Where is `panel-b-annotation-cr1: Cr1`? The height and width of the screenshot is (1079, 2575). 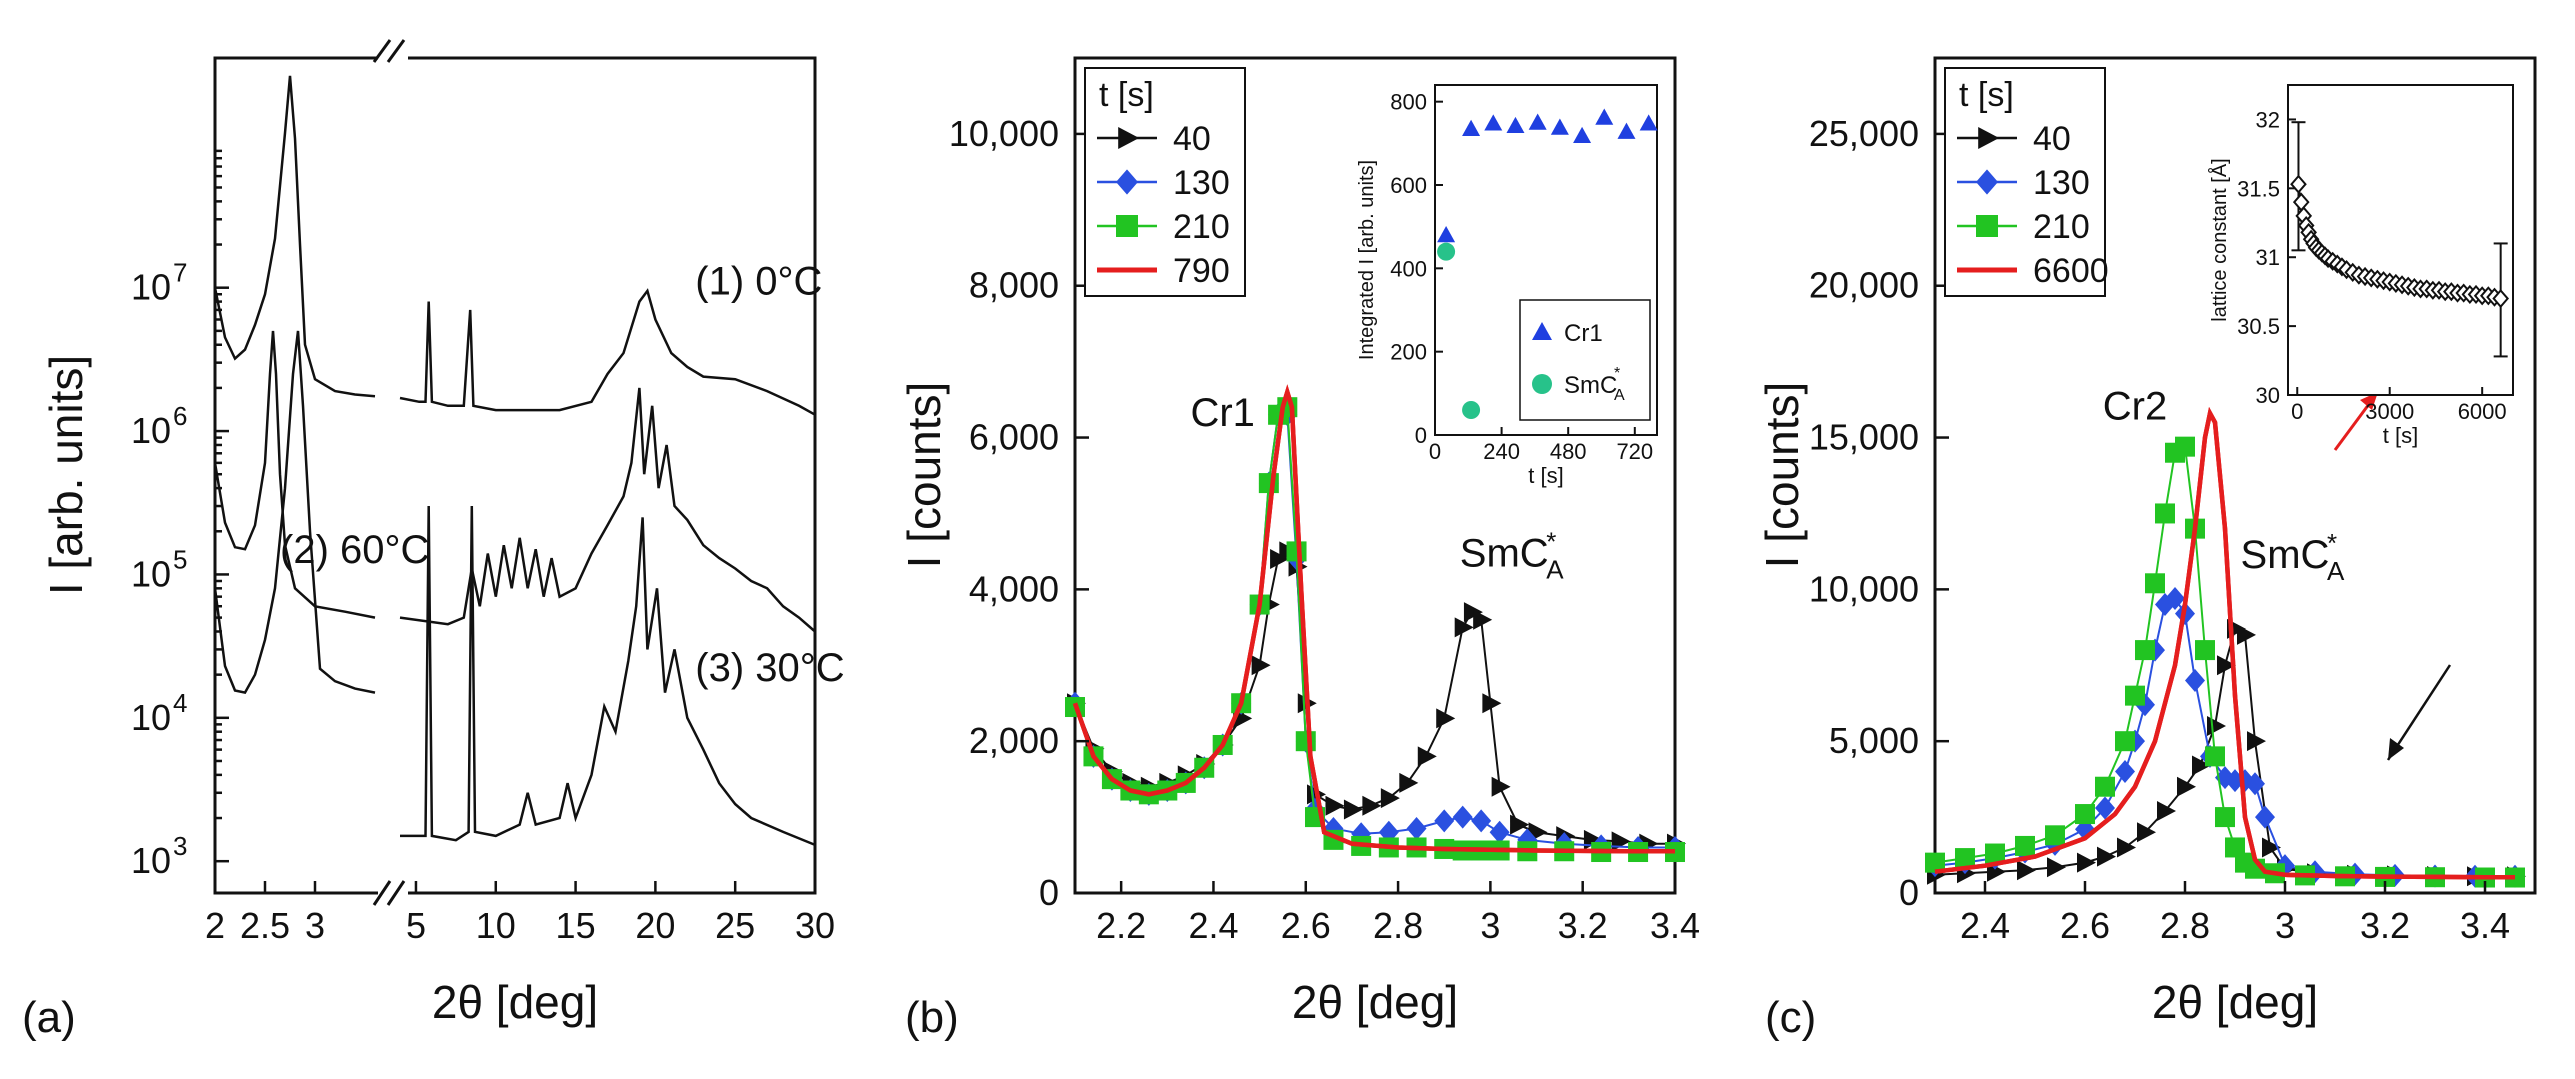 panel-b-annotation-cr1: Cr1 is located at coordinates (1222, 413).